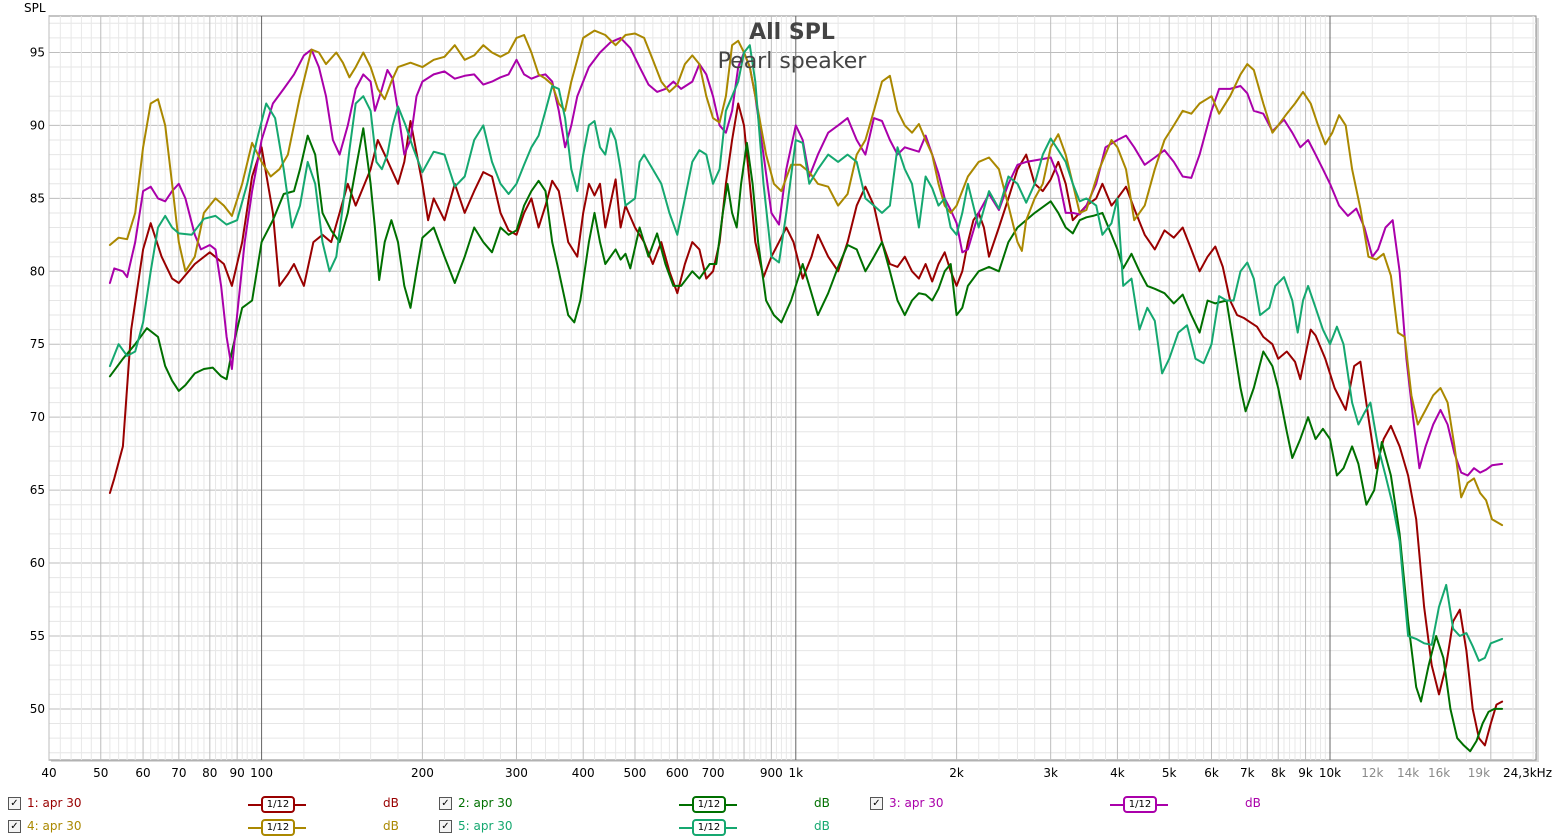 The image size is (1561, 840). What do you see at coordinates (142, 773) in the screenshot?
I see `x-tick-label: 60` at bounding box center [142, 773].